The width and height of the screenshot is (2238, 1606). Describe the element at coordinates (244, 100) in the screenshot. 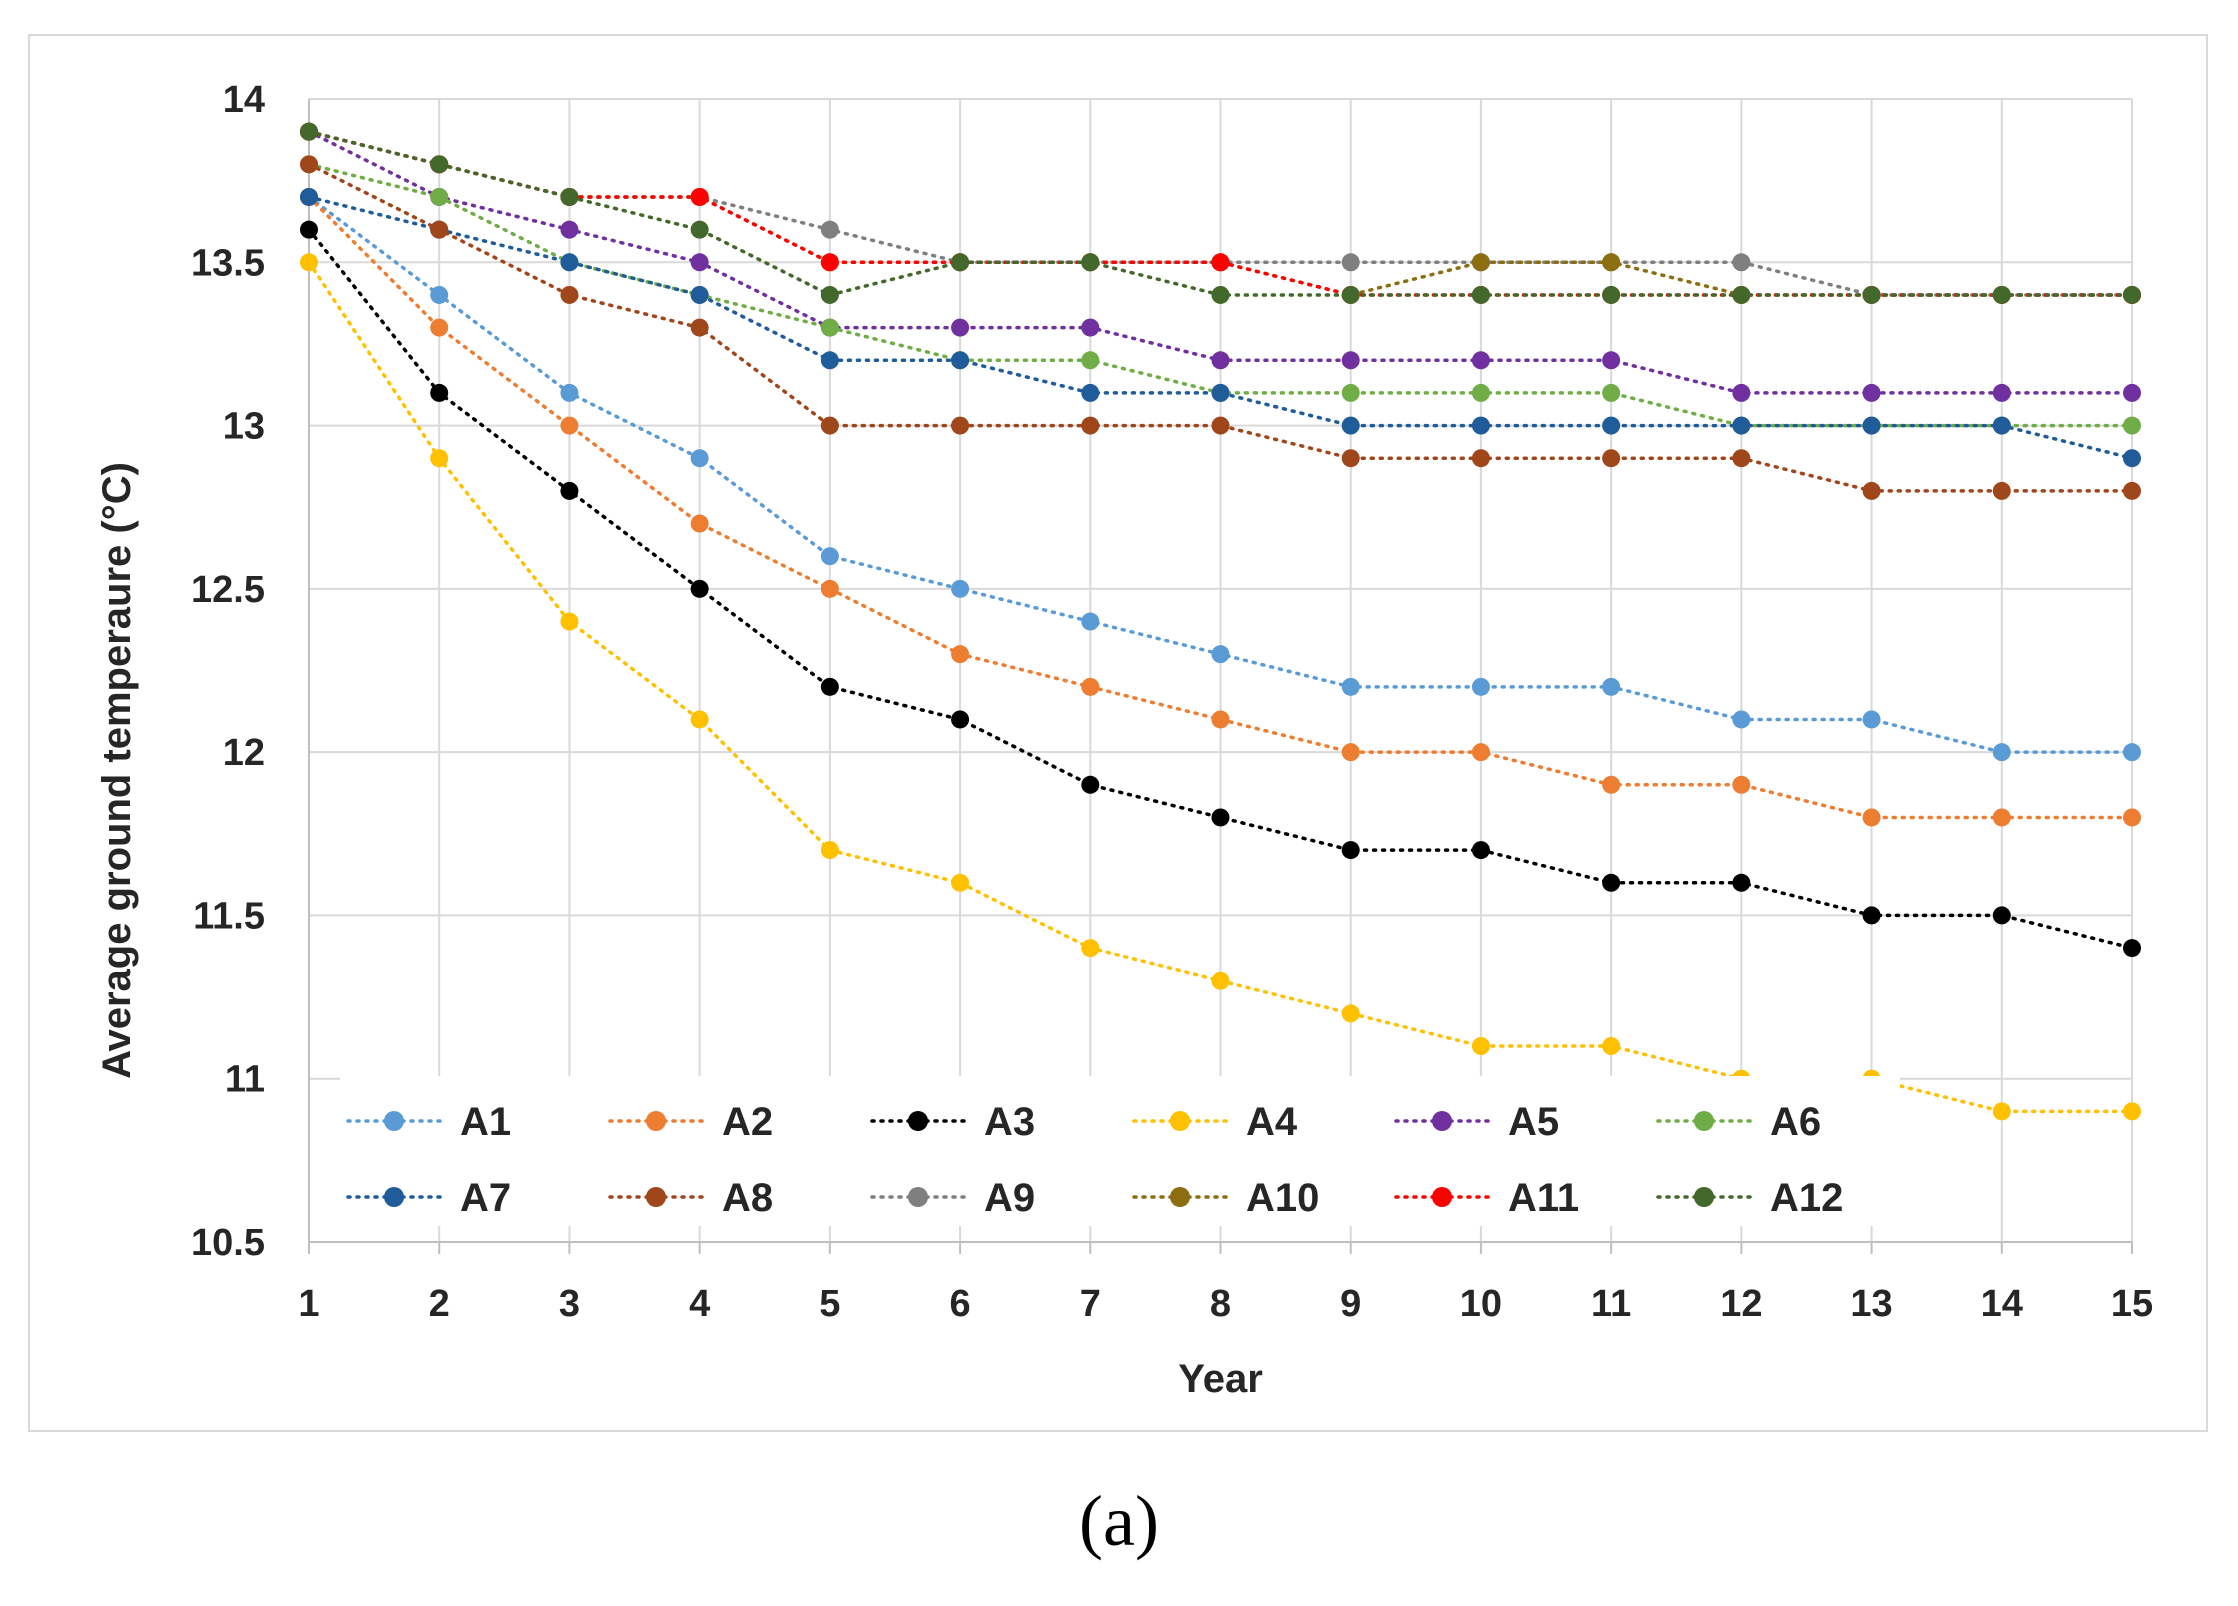

I see `y-tick-label: 14` at that location.